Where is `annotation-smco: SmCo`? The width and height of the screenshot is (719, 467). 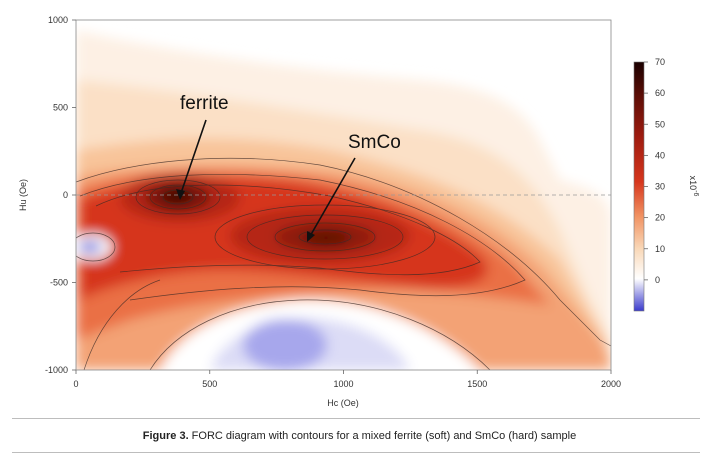
annotation-smco: SmCo is located at coordinates (374, 142).